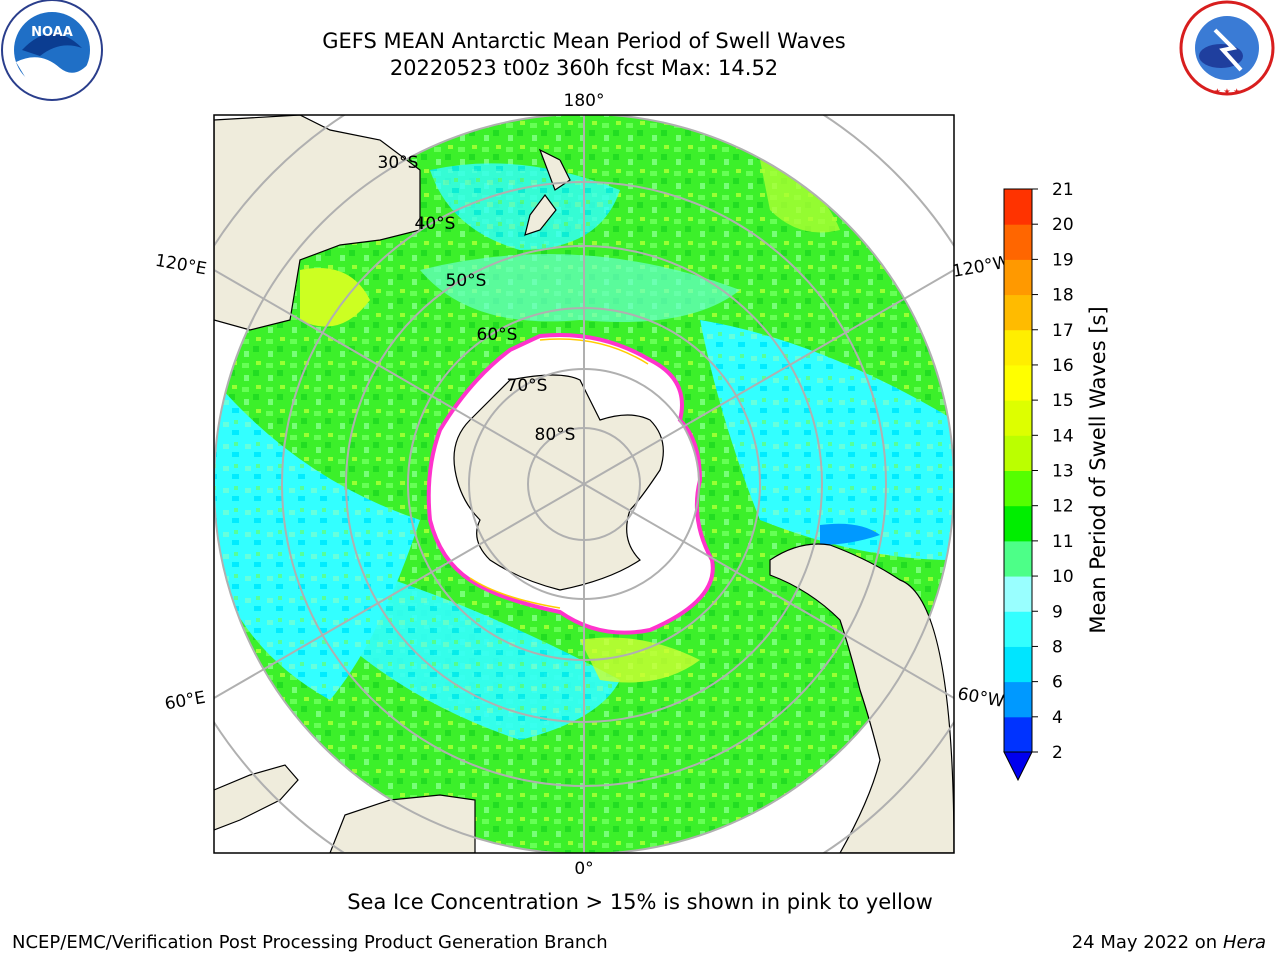 Image resolution: width=1280 pixels, height=960 pixels. What do you see at coordinates (256, 797) in the screenshot?
I see `madagascar-landmass` at bounding box center [256, 797].